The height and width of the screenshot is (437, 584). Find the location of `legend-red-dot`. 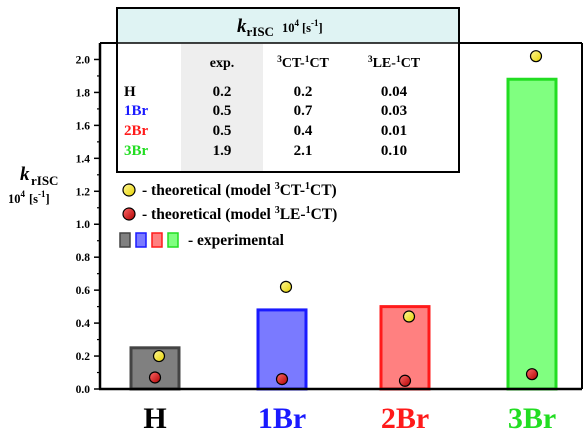

legend-red-dot is located at coordinates (129, 214).